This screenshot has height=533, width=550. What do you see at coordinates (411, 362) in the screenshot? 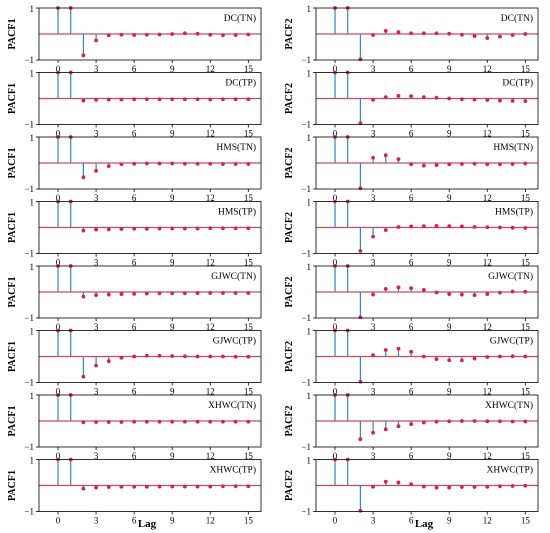
I see `pacf-panel: 1 −1 0 3 6 9 12 15 PACF2 GJWC(TP)` at bounding box center [411, 362].